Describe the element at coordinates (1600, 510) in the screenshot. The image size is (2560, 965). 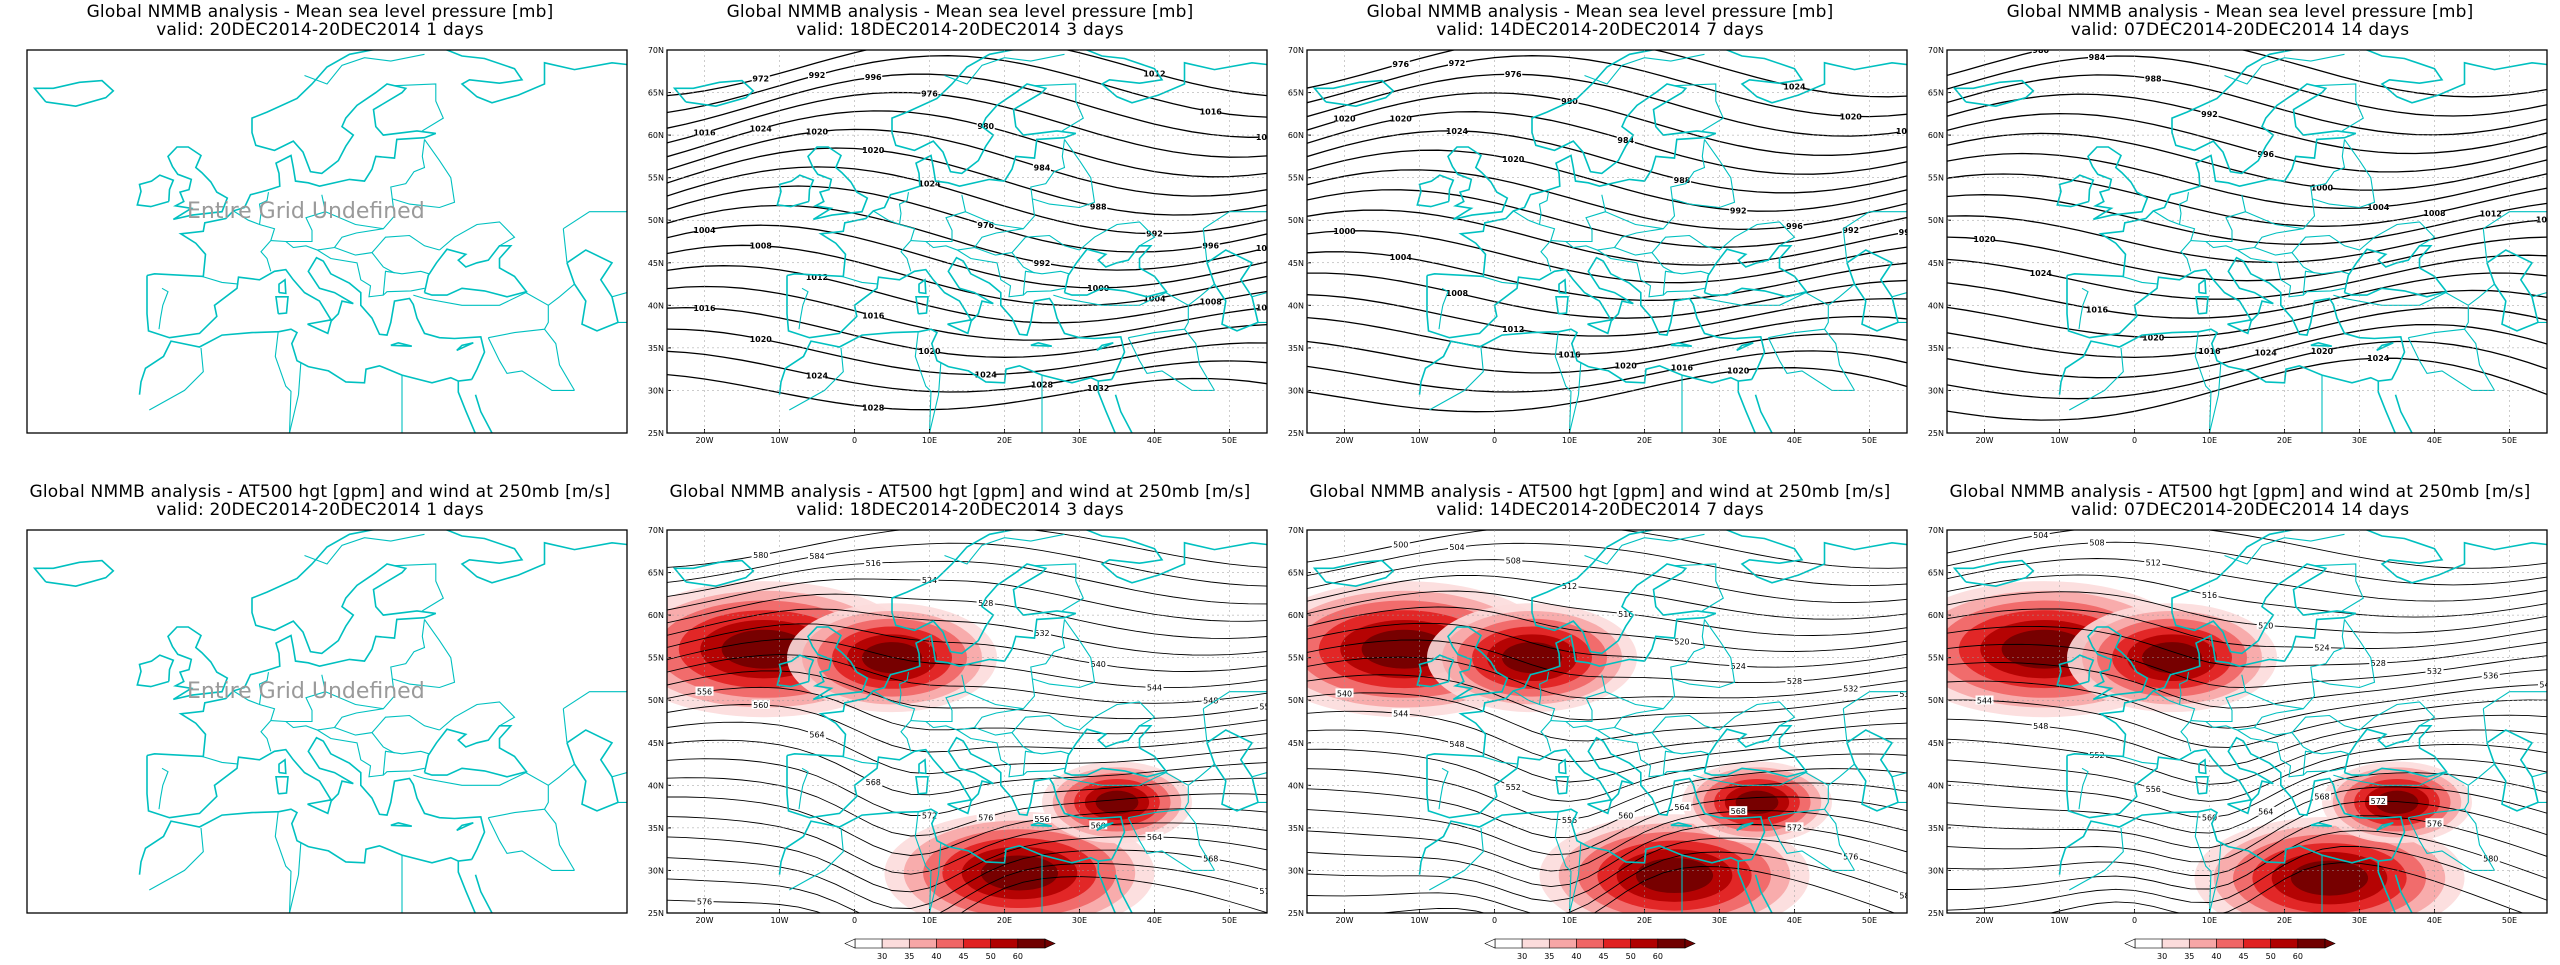
I see `panel-valid-line: valid: 14DEC2014-20DEC2014 7 days` at that location.